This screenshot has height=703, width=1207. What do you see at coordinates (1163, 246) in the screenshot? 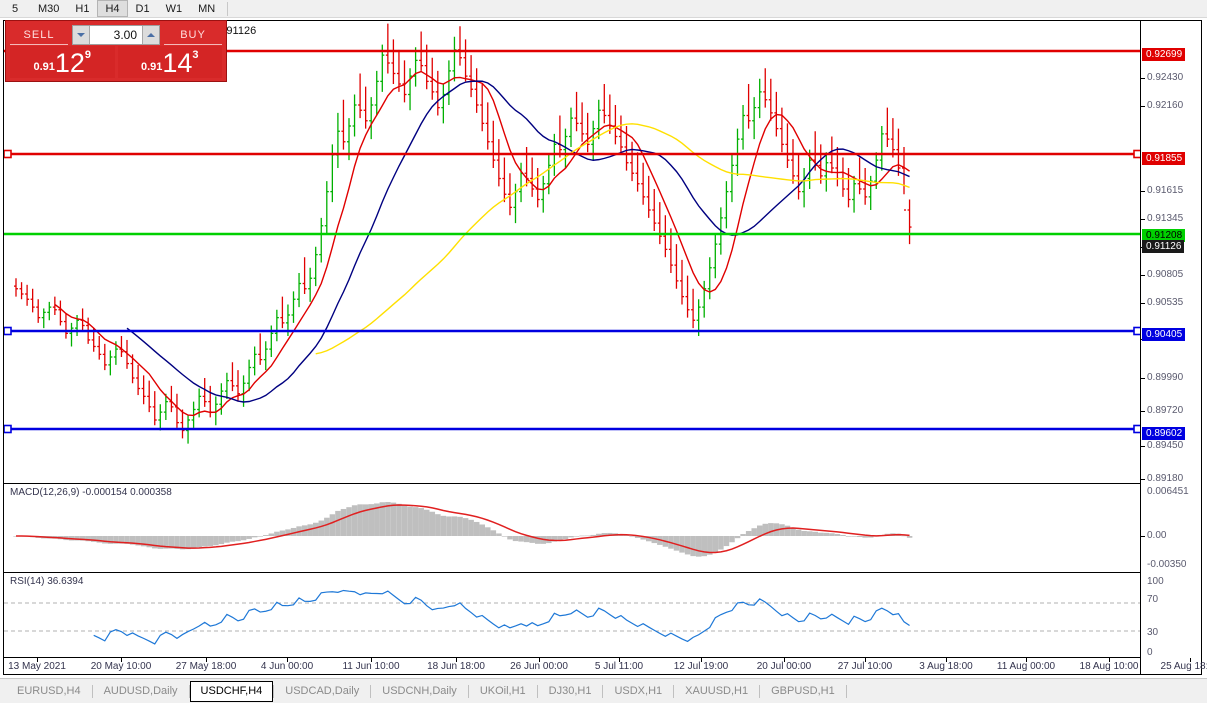
I see `price-level-badge-black: 0.91126` at bounding box center [1163, 246].